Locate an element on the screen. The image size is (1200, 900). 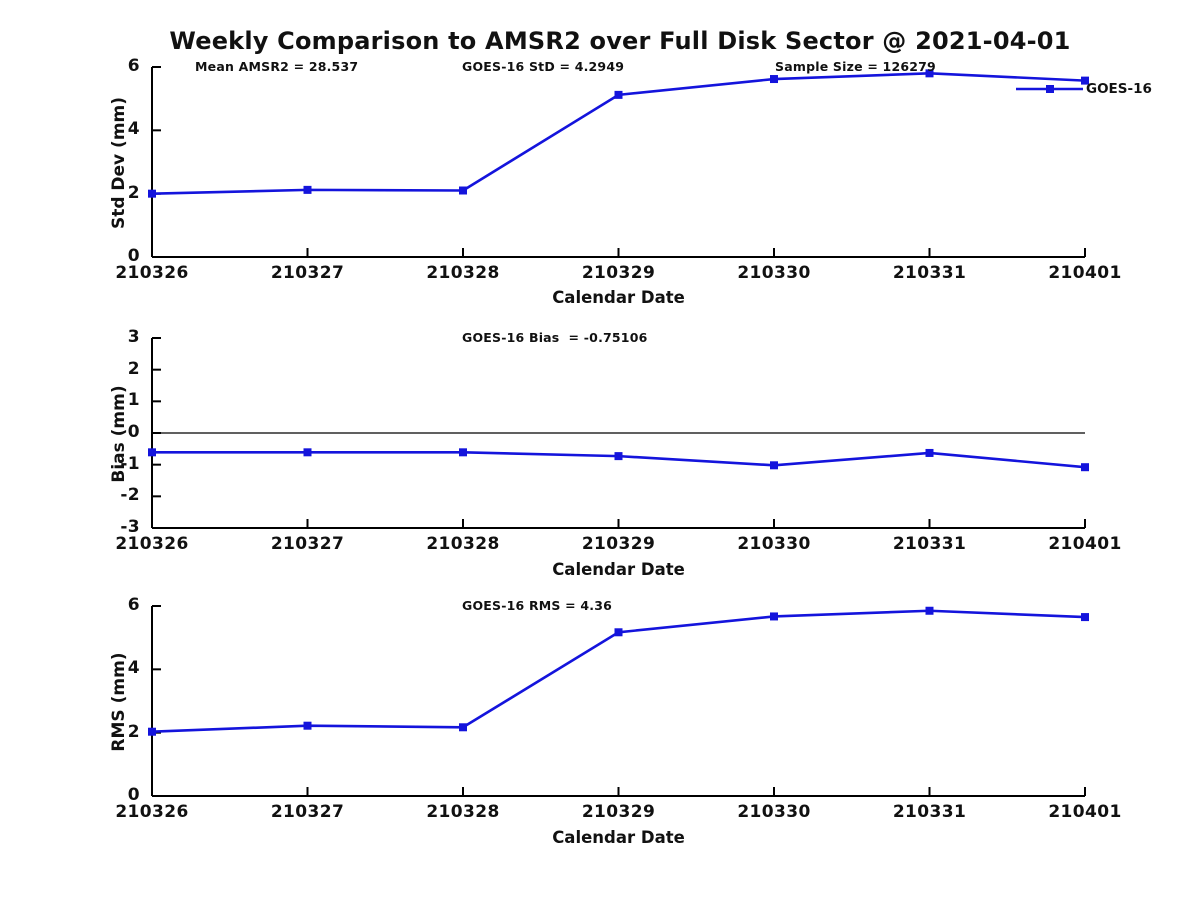
annotation-goes16-std: GOES-16 StD = 4.2949 is located at coordinates (543, 66).